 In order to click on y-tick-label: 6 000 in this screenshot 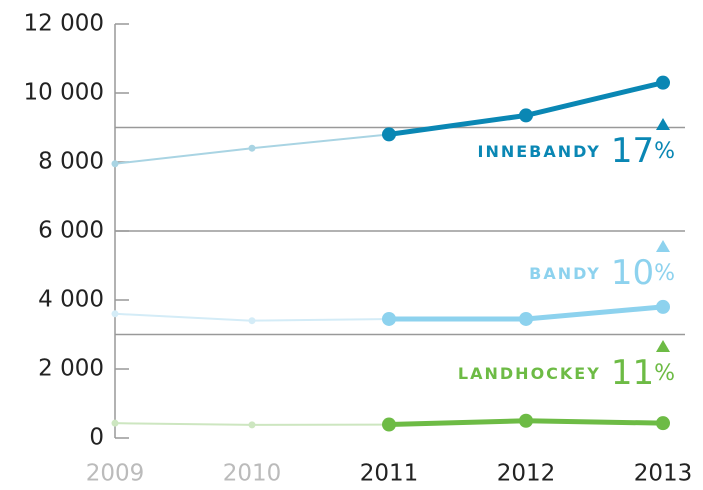, I will do `click(71, 231)`.